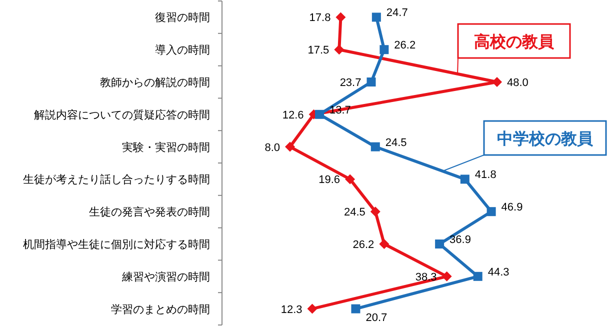  I want to click on y-tick-label: 教師からの解説の時間, so click(155, 82).